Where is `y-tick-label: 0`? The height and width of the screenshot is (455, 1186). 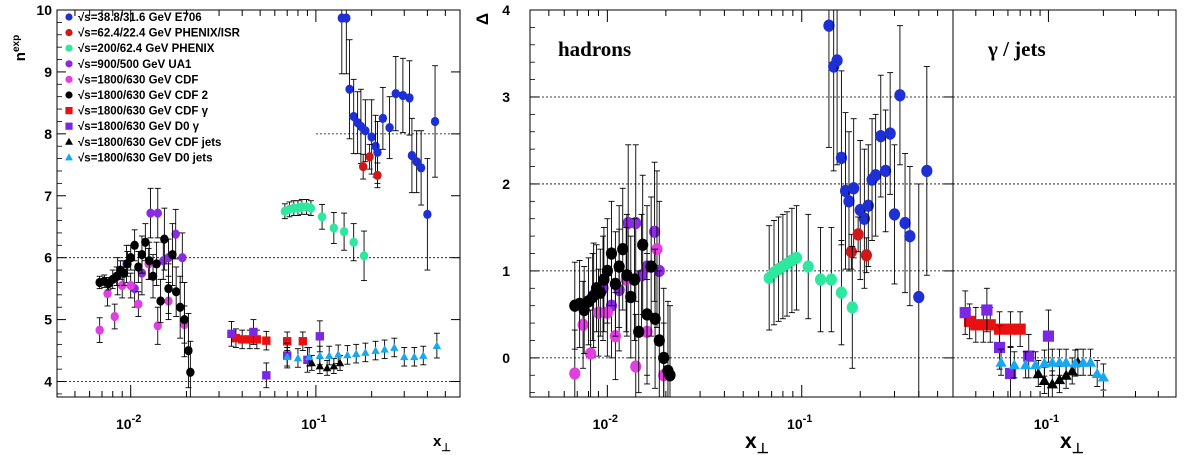 y-tick-label: 0 is located at coordinates (506, 358).